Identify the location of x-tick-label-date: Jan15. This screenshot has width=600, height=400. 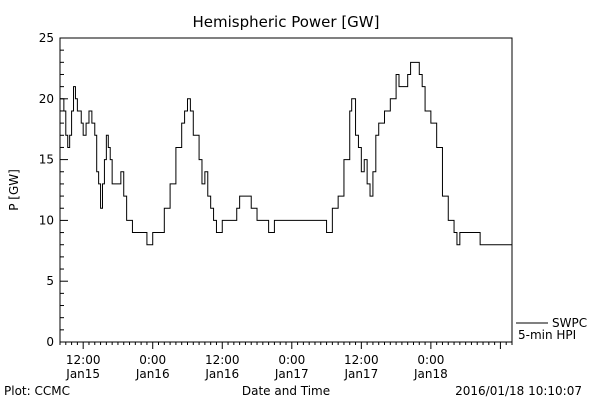
(82, 374).